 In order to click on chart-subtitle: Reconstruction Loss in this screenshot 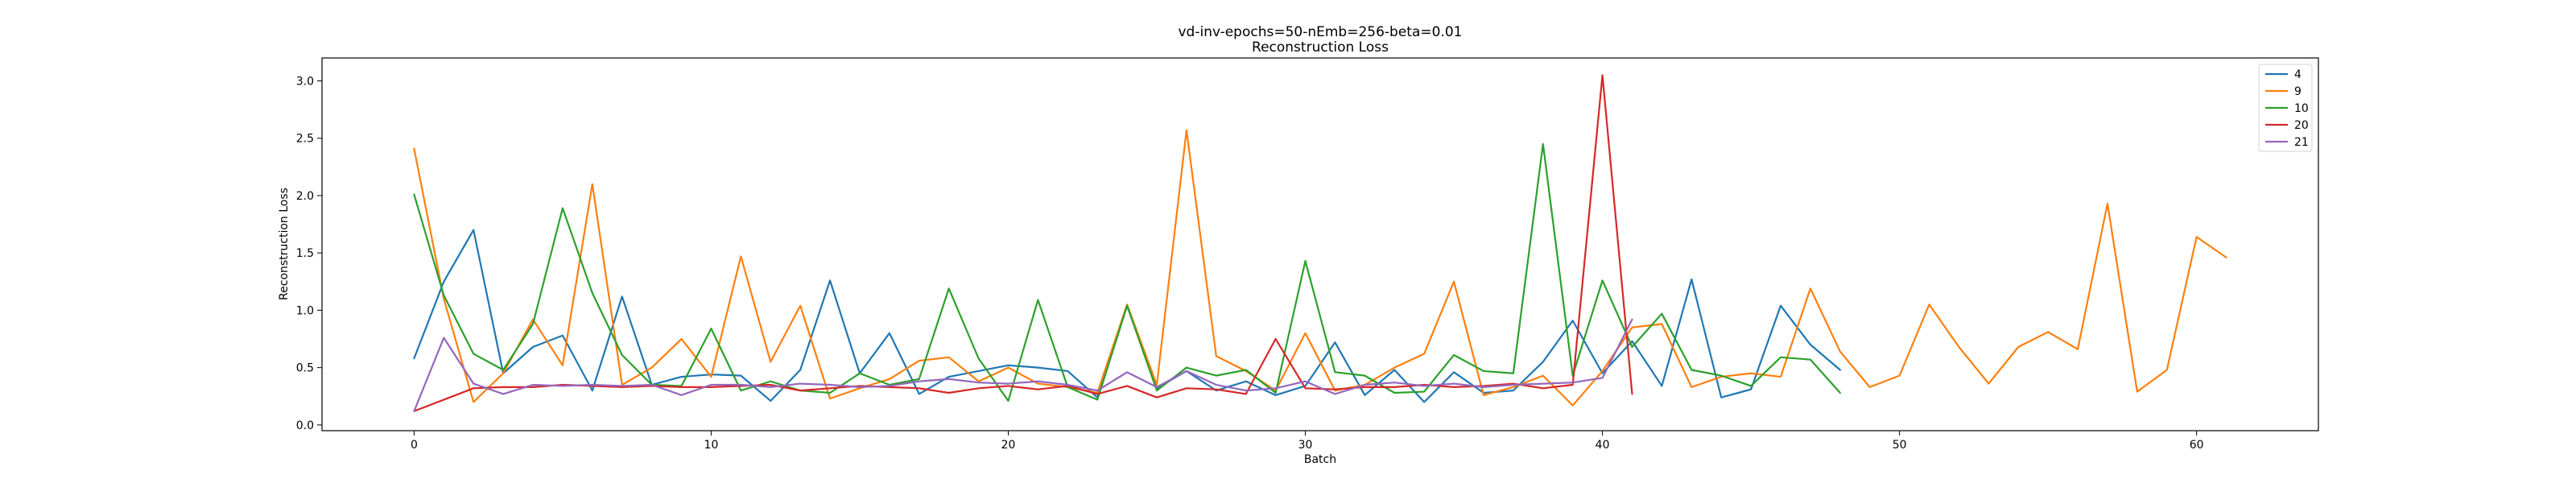, I will do `click(1320, 47)`.